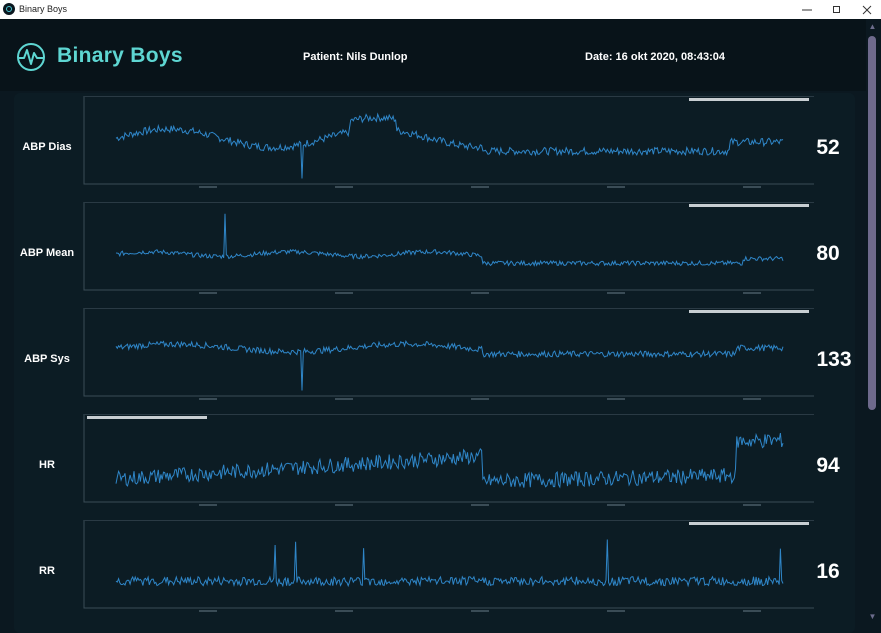 The width and height of the screenshot is (881, 633). Describe the element at coordinates (47, 571) in the screenshot. I see `vital-label-rr: RR` at that location.